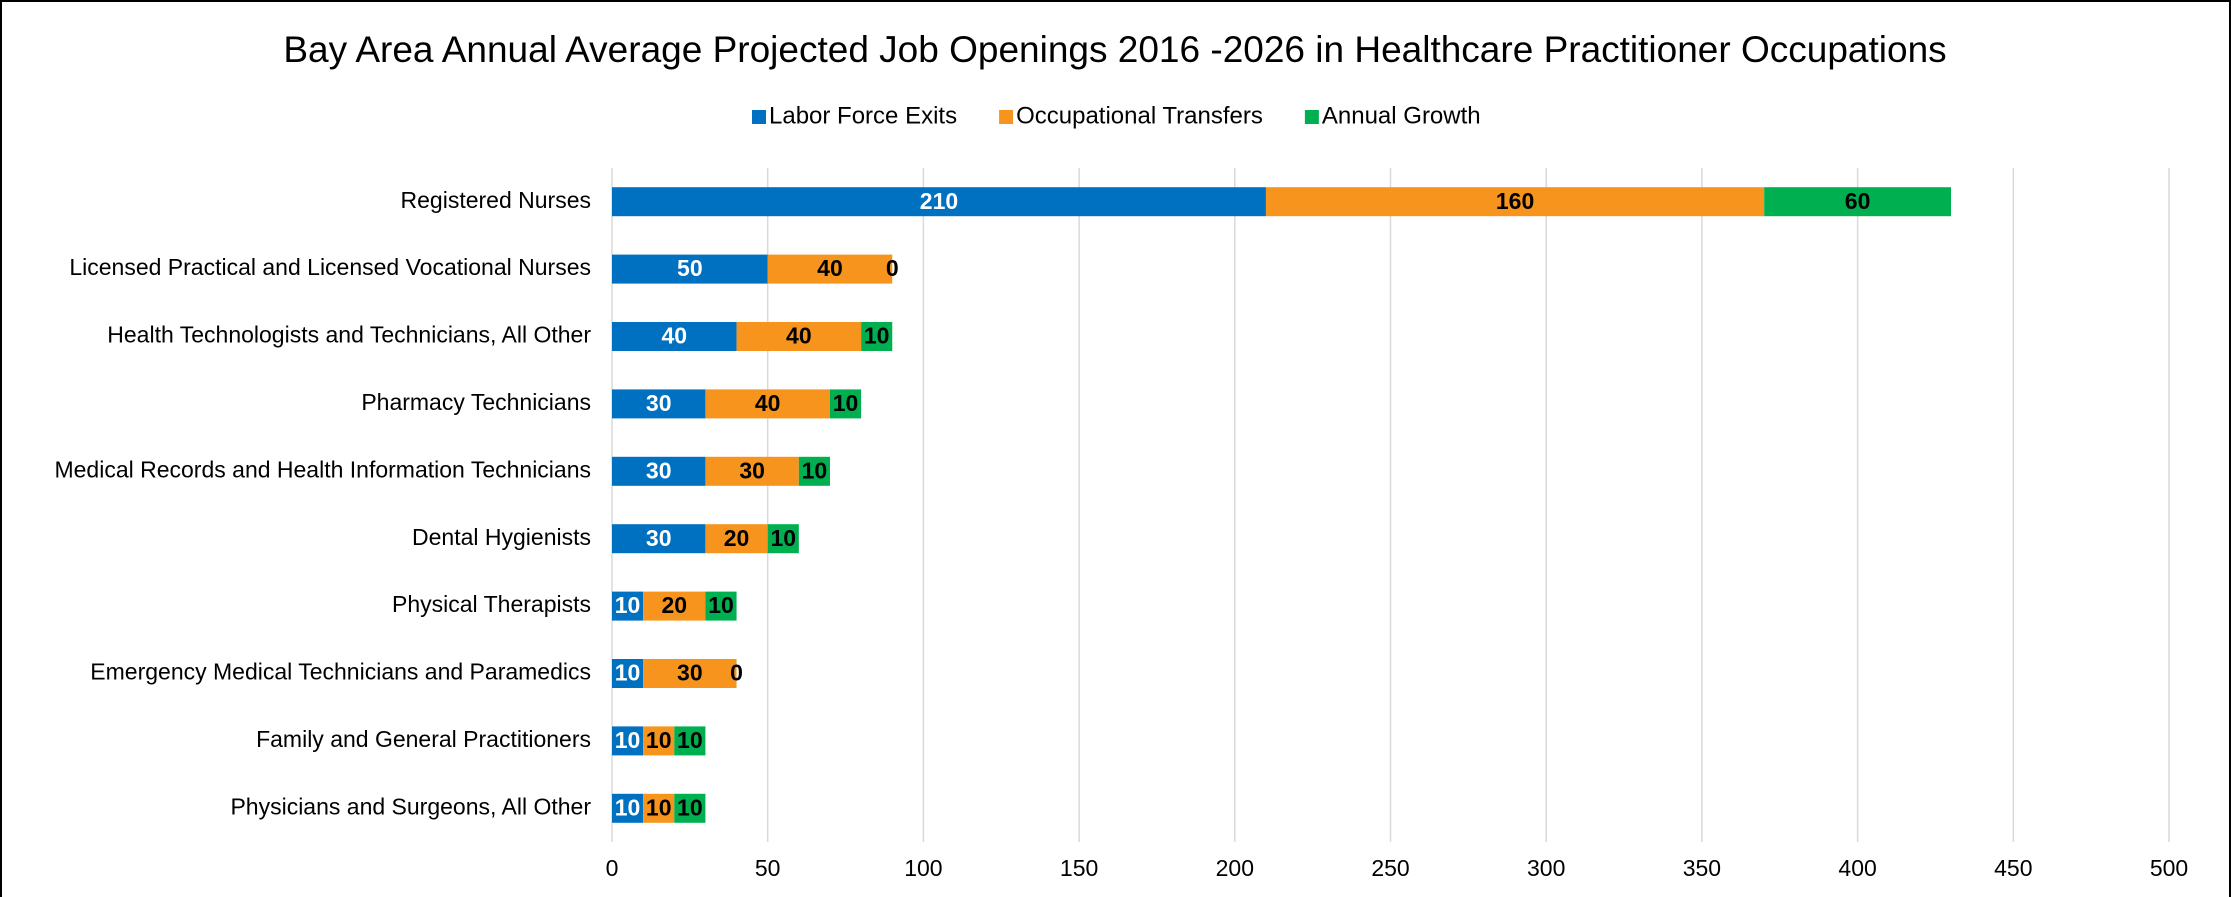  What do you see at coordinates (2013, 868) in the screenshot?
I see `x-tick-label: 450` at bounding box center [2013, 868].